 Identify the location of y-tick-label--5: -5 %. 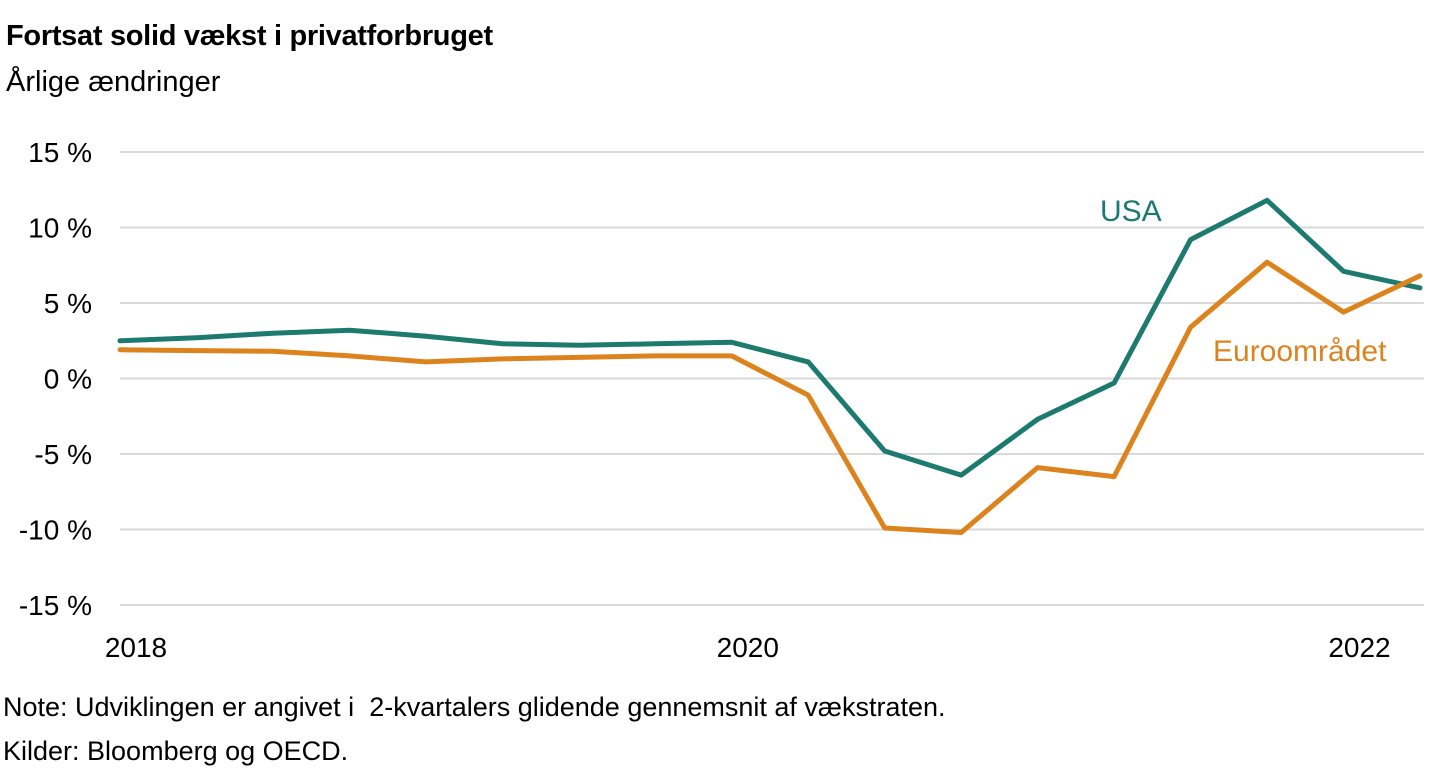
(63, 454).